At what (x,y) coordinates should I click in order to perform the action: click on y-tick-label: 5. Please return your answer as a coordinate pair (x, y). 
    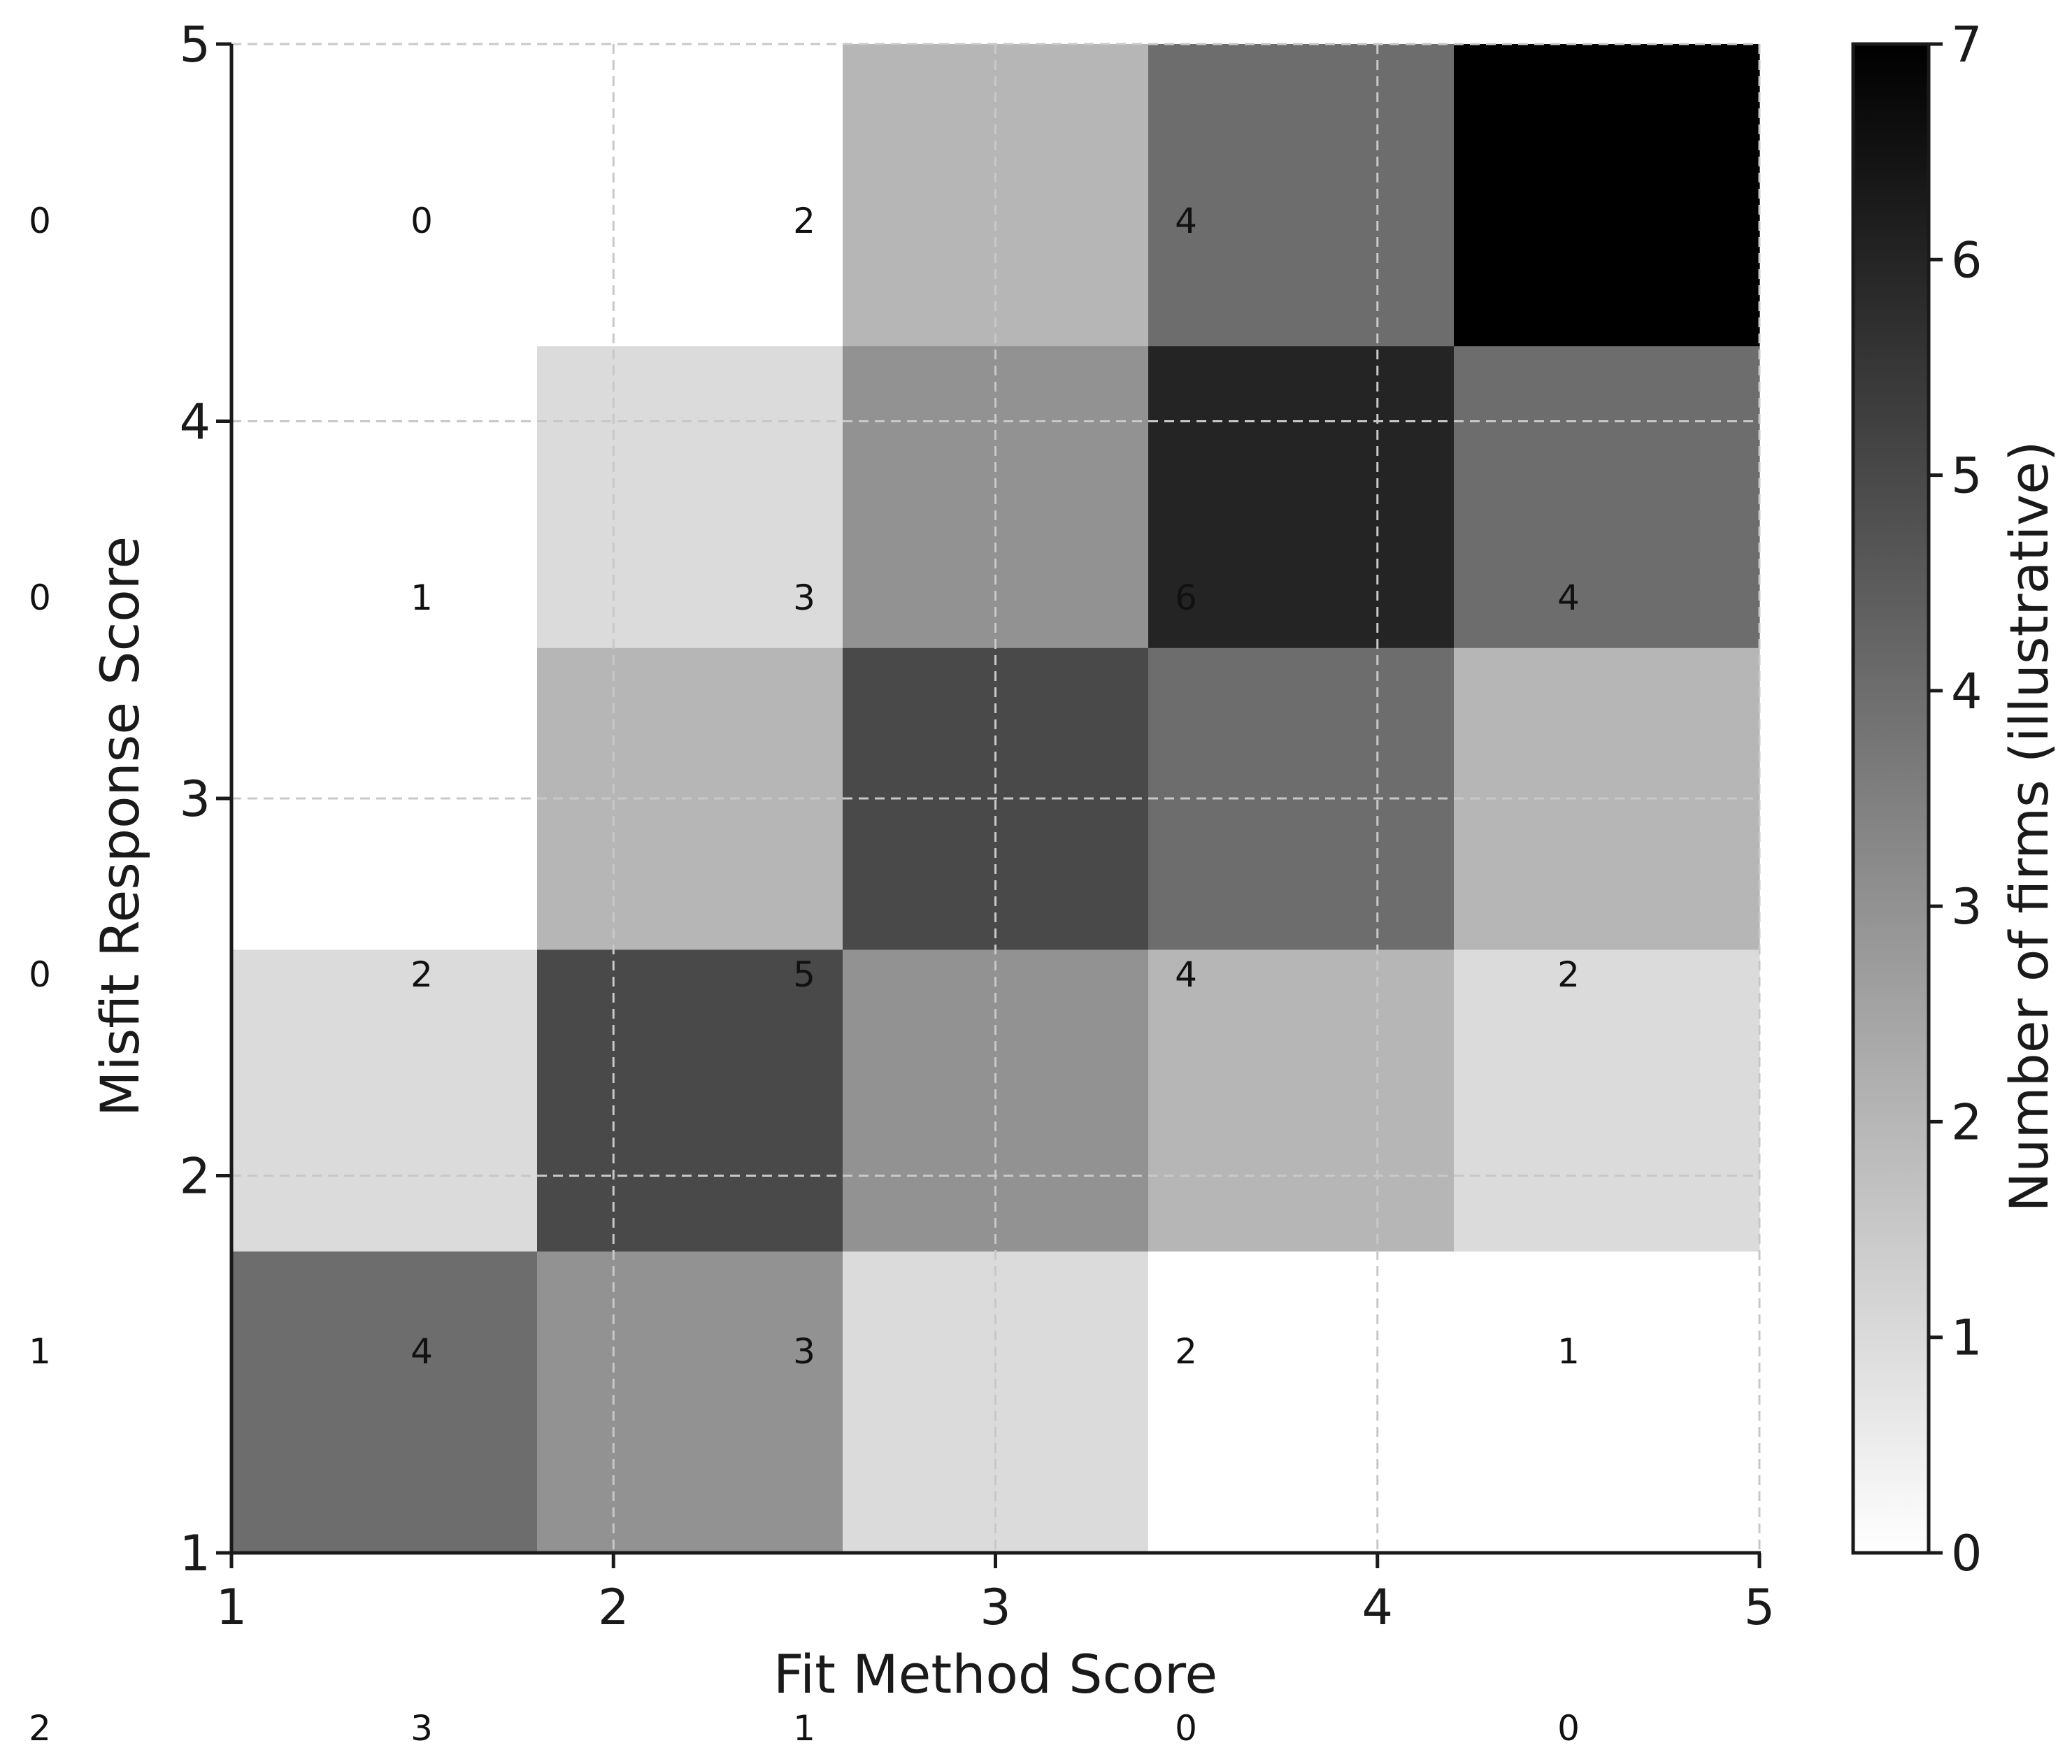
    Looking at the image, I should click on (195, 45).